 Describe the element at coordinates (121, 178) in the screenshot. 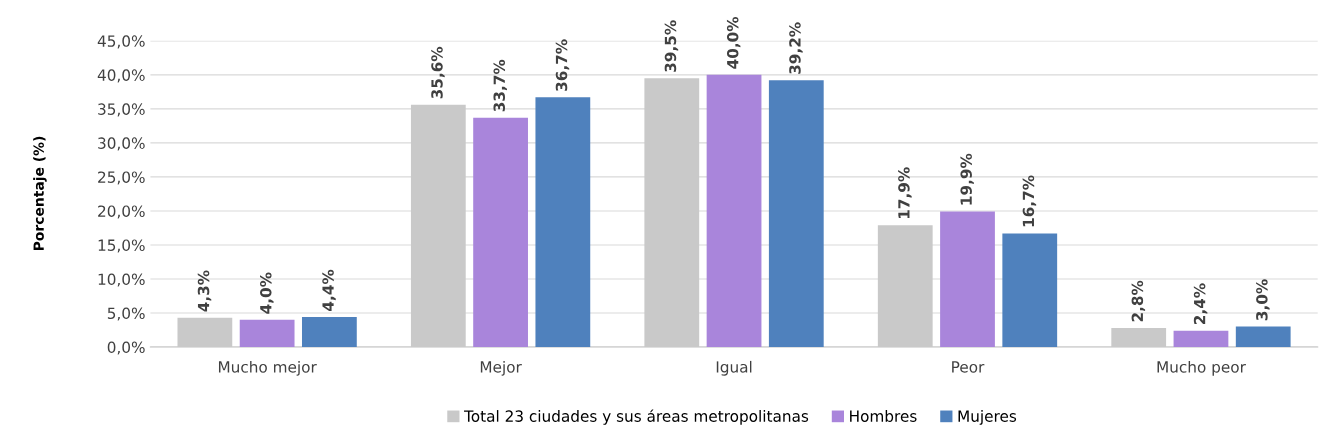

I see `y-tick-label: 25,0%` at that location.